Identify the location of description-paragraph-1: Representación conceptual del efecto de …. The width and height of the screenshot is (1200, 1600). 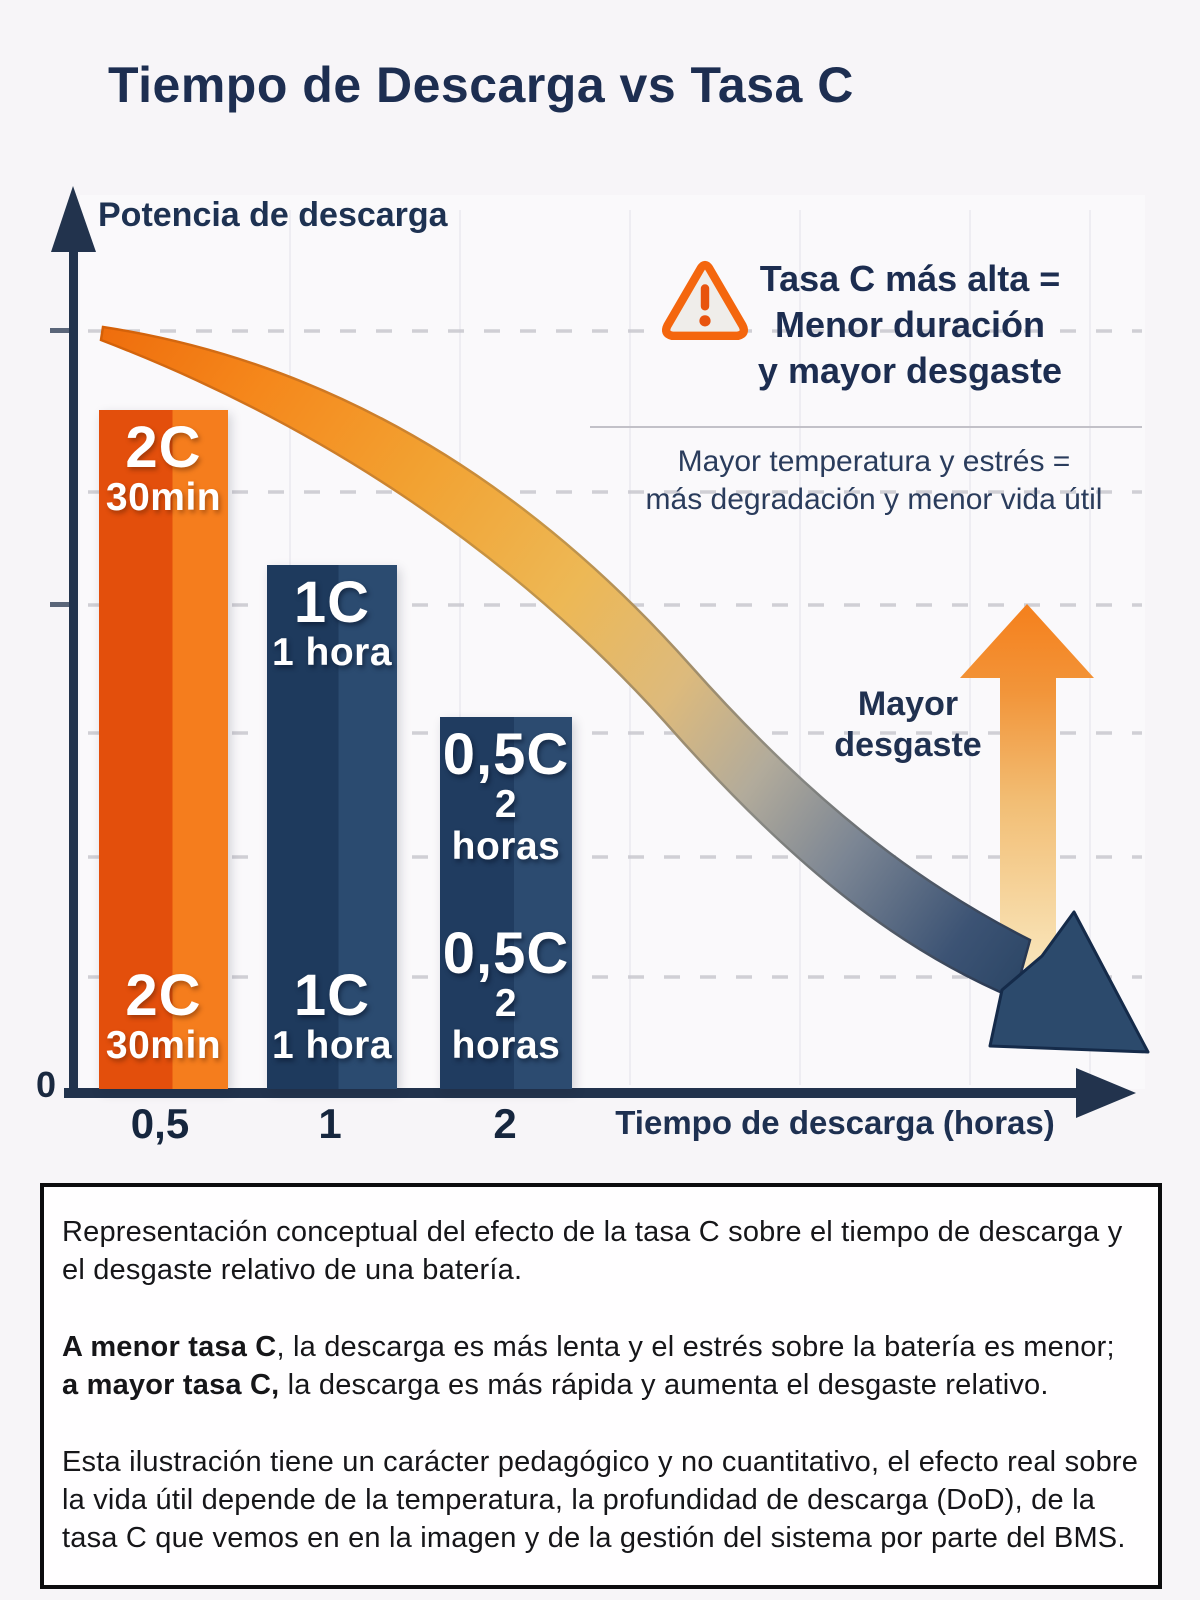
(592, 1251).